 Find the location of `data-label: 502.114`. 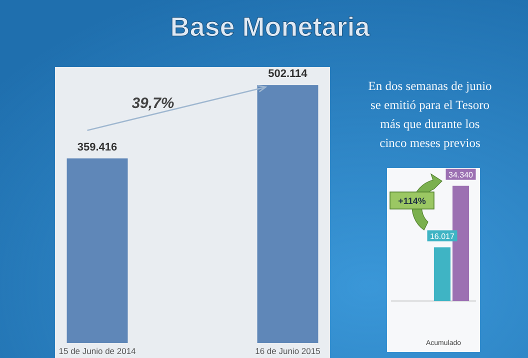

data-label: 502.114 is located at coordinates (288, 74).